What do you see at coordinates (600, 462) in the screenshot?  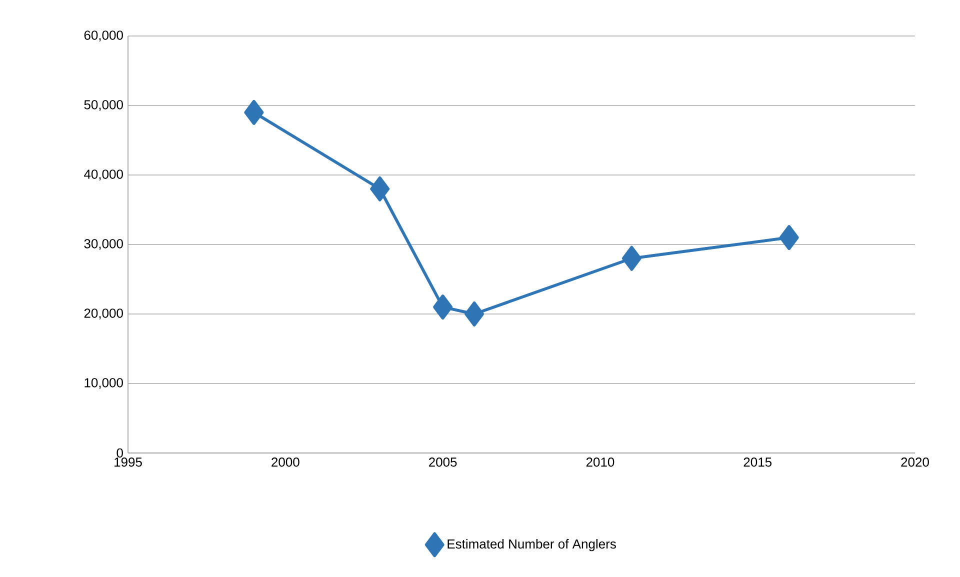 I see `x-tick-label: 2010` at bounding box center [600, 462].